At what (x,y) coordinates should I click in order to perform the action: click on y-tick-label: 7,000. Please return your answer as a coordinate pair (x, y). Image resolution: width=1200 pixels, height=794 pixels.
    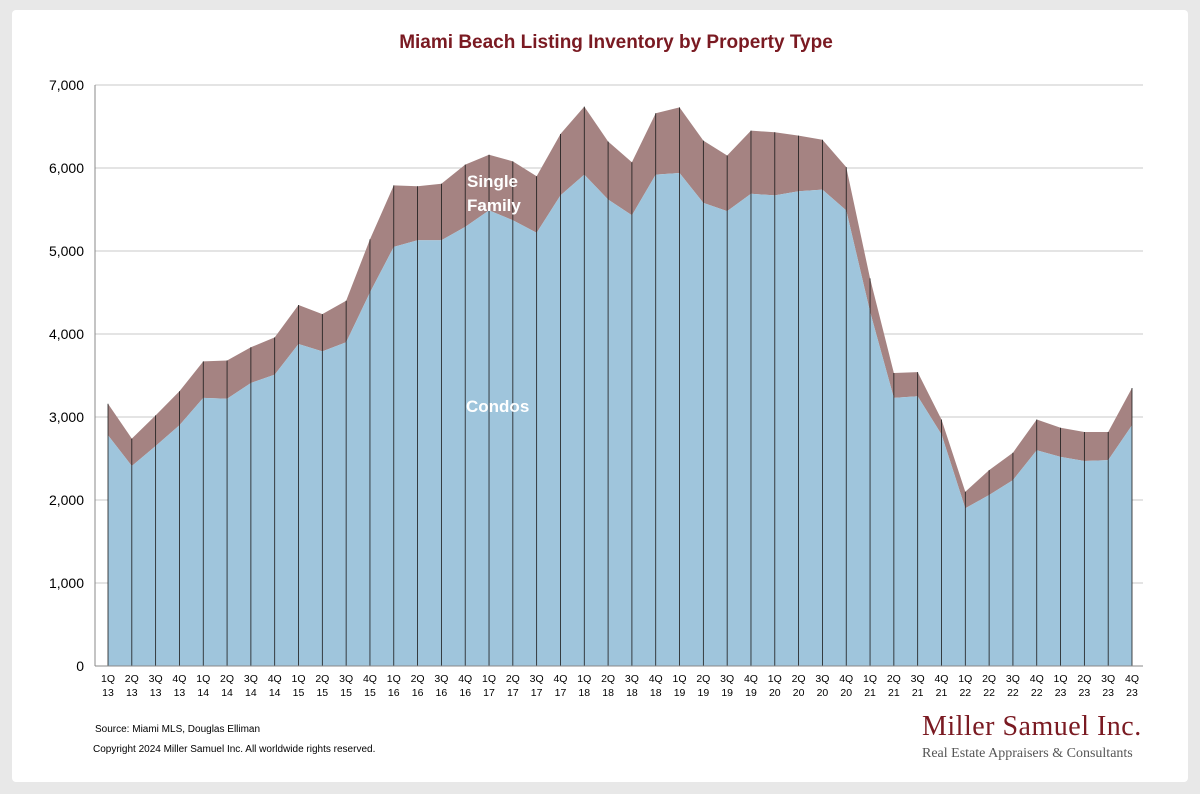
    Looking at the image, I should click on (66, 85).